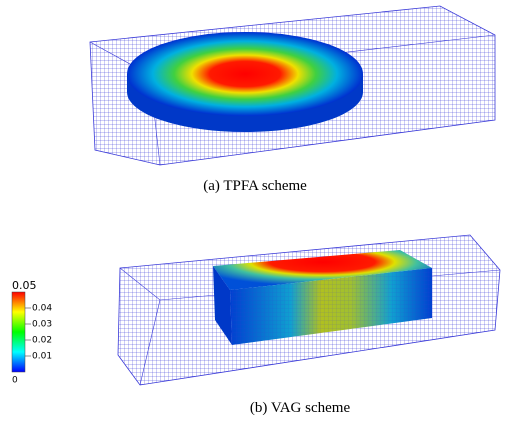 The image size is (505, 429). What do you see at coordinates (42, 357) in the screenshot?
I see `colorbar-label: 0.01` at bounding box center [42, 357].